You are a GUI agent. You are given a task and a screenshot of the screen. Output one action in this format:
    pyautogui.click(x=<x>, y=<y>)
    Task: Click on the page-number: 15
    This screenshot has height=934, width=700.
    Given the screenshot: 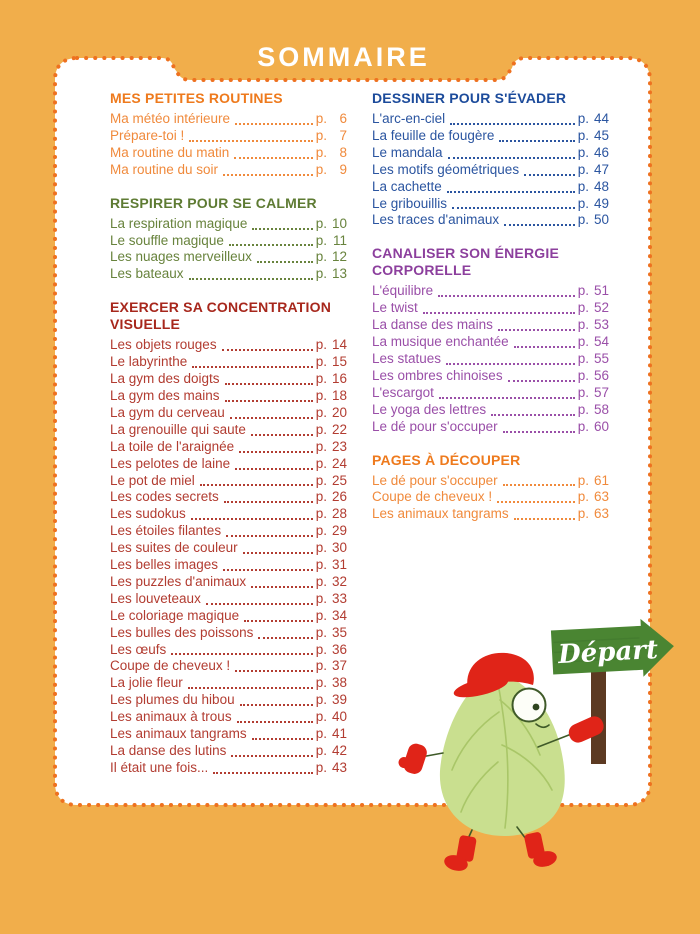 What is the action you would take?
    pyautogui.click(x=339, y=362)
    